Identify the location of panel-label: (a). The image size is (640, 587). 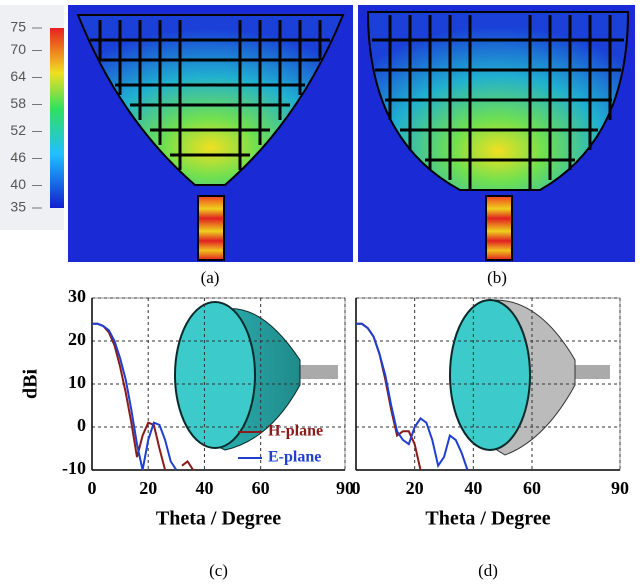
(210, 277).